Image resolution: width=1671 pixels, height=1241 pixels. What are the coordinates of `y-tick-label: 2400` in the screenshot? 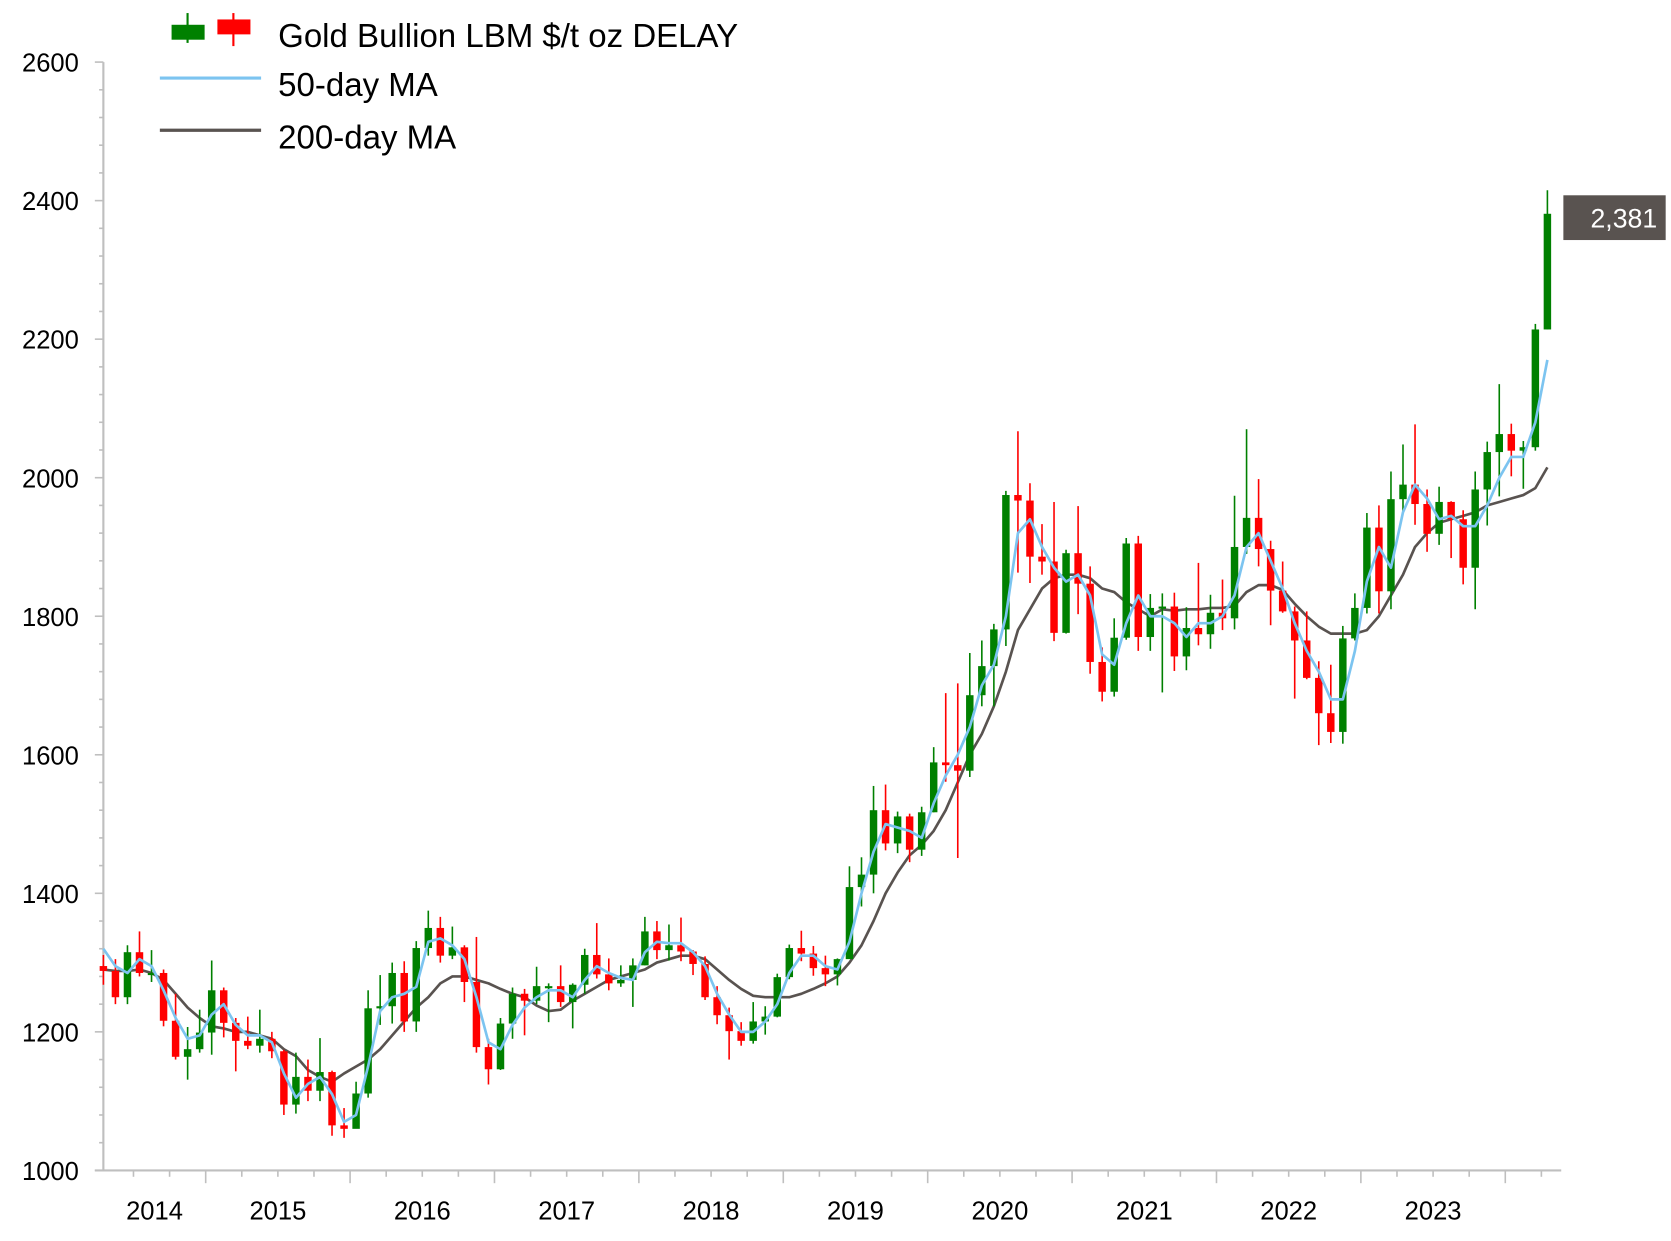 It's located at (50, 202).